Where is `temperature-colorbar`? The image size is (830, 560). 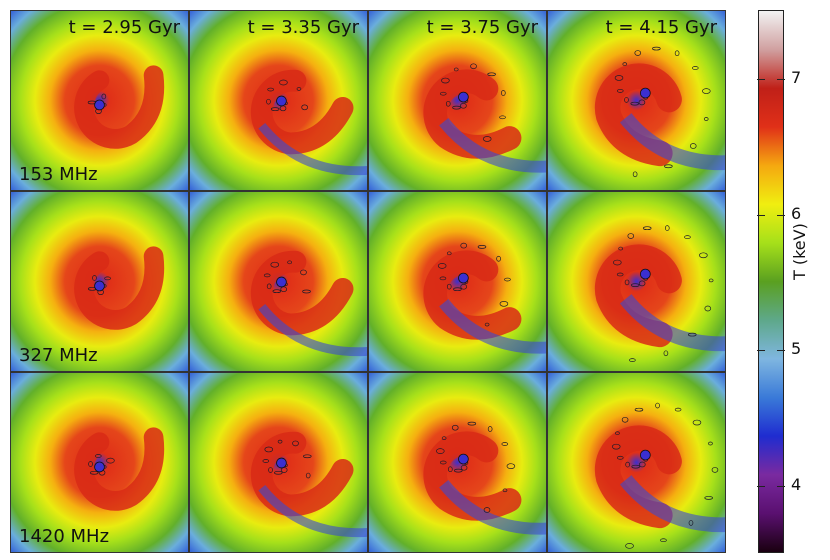
temperature-colorbar is located at coordinates (771, 281).